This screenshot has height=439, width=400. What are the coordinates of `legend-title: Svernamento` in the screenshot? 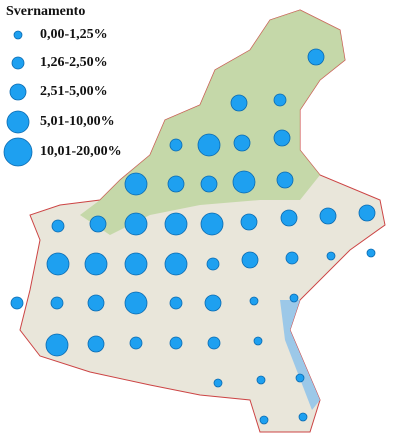 It's located at (45, 11).